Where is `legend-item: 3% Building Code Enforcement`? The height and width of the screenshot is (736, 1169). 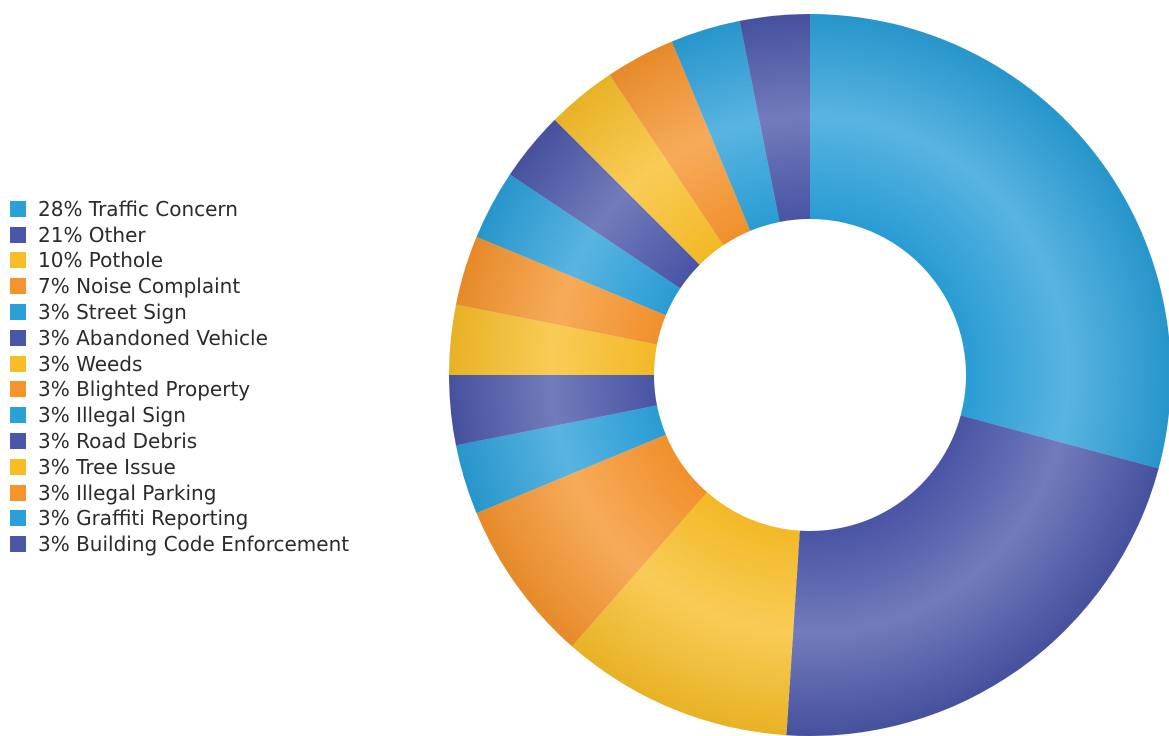 legend-item: 3% Building Code Enforcement is located at coordinates (179, 544).